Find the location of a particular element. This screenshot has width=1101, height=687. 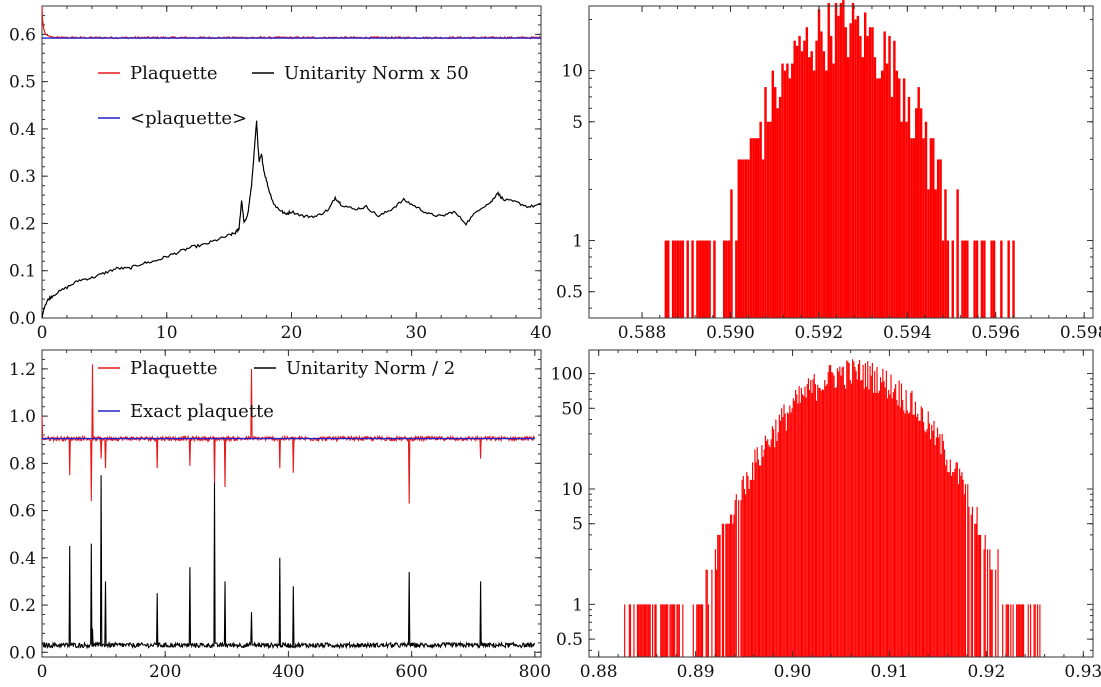

x-tick-label: 200 is located at coordinates (165, 672).